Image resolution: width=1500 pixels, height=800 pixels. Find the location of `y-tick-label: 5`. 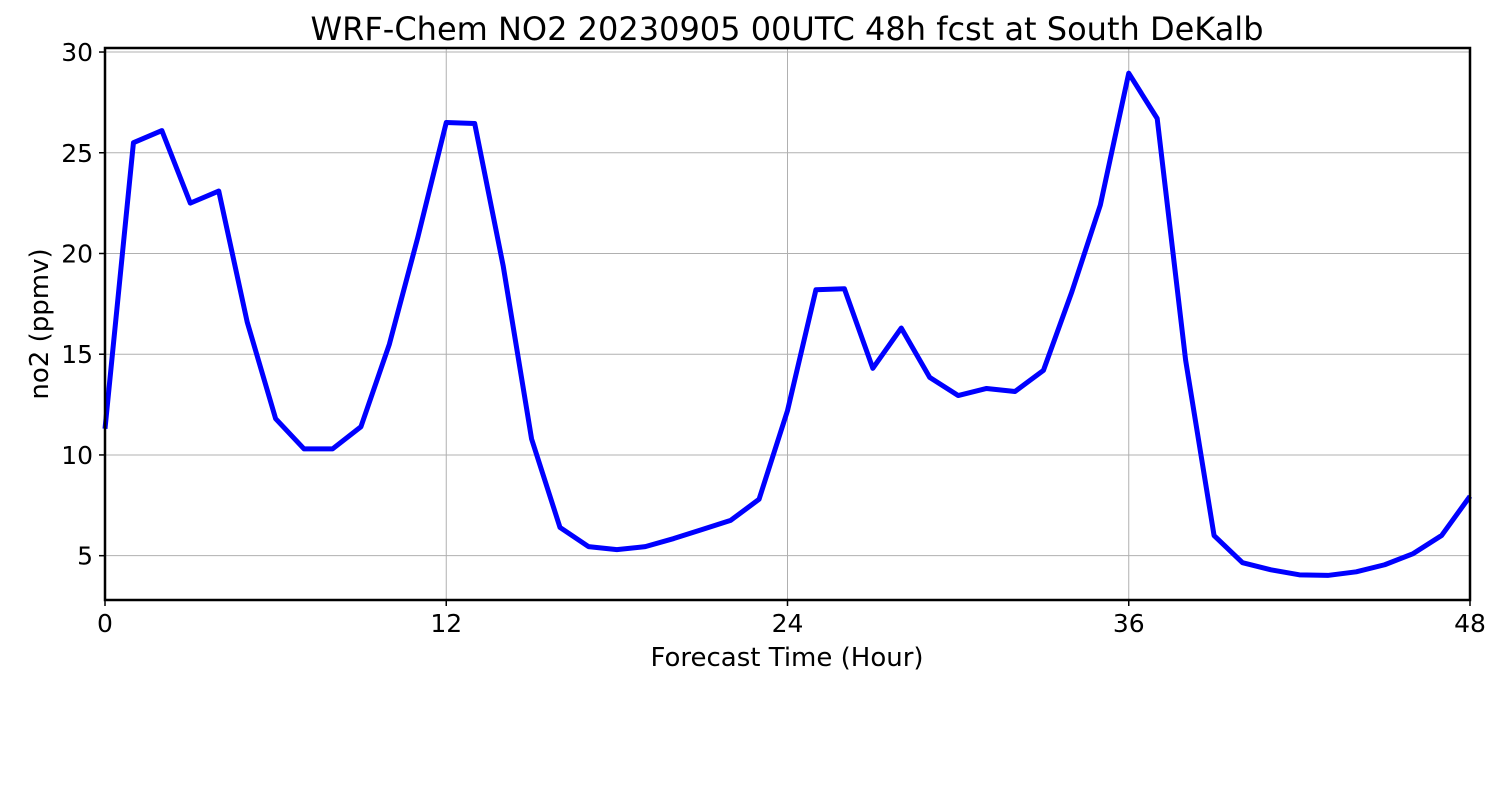

y-tick-label: 5 is located at coordinates (85, 556).